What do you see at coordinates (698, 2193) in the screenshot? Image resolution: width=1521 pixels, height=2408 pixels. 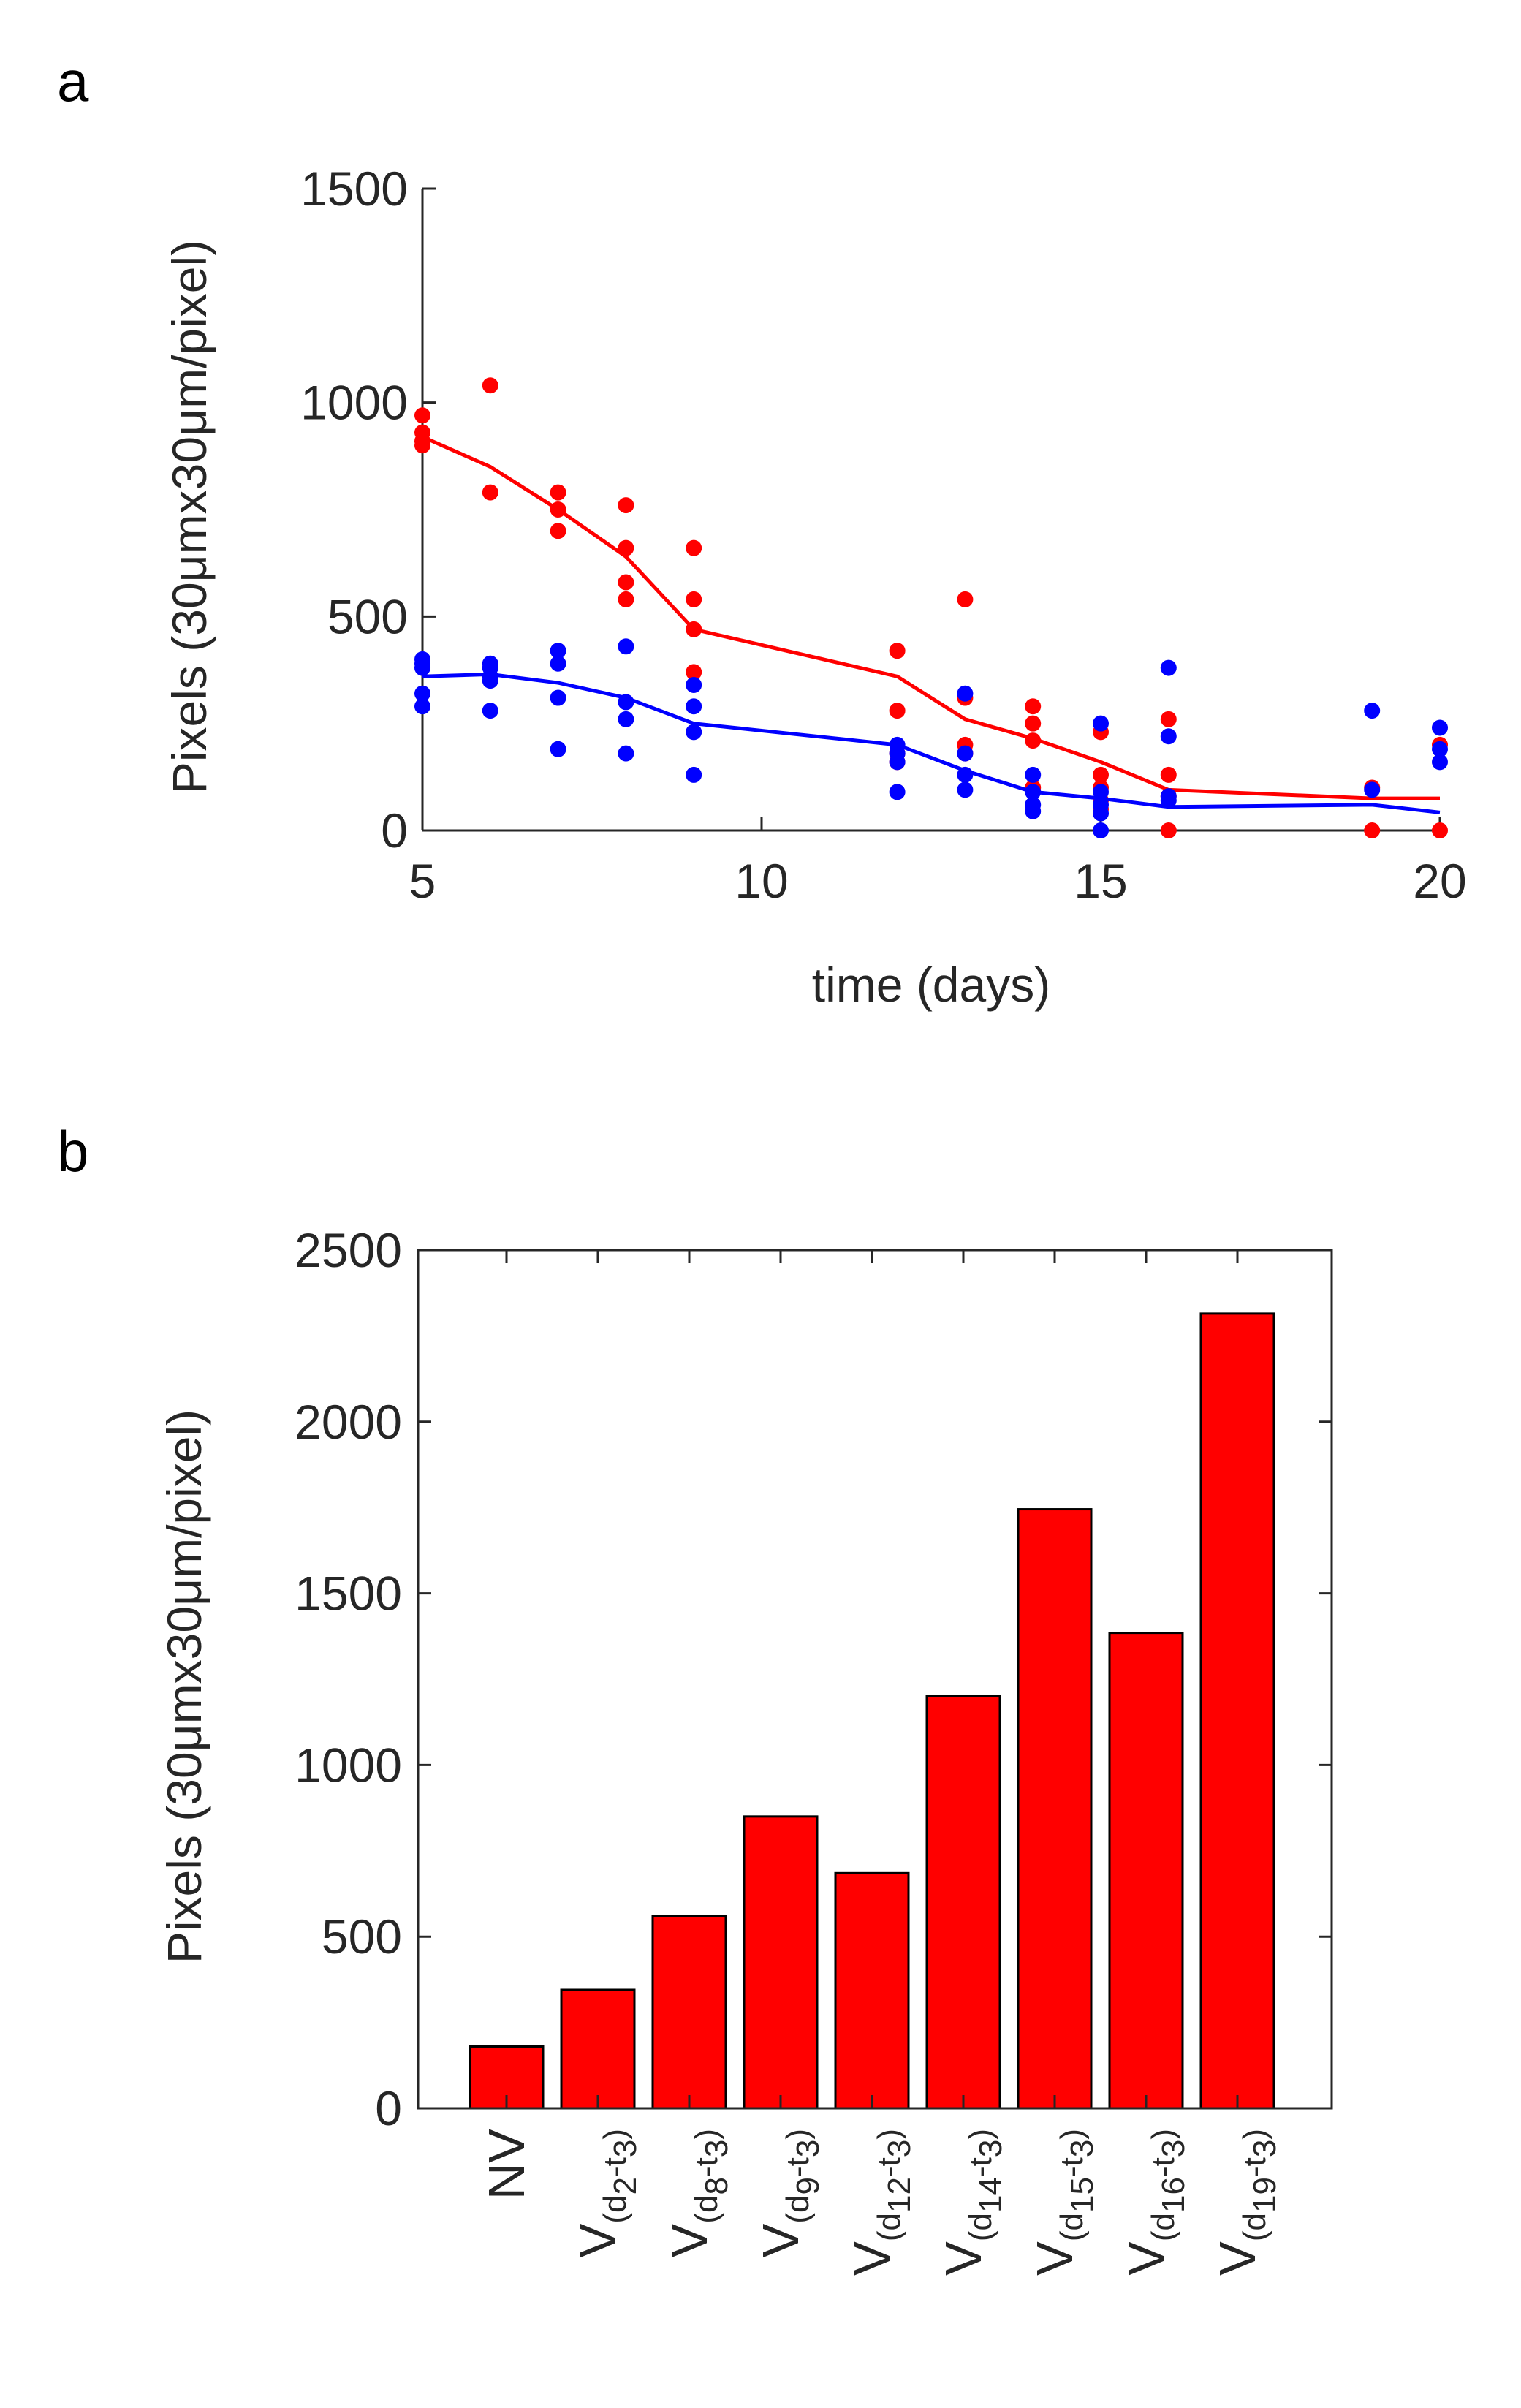 I see `x-category-label: V(d8-t3)` at bounding box center [698, 2193].